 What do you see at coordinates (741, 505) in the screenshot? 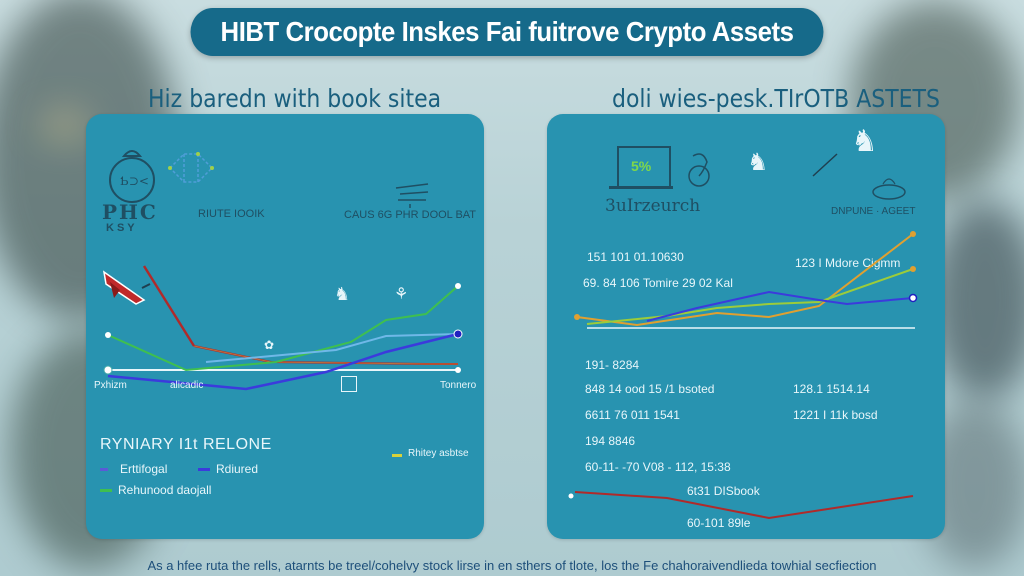
I see `right-lower-line` at bounding box center [741, 505].